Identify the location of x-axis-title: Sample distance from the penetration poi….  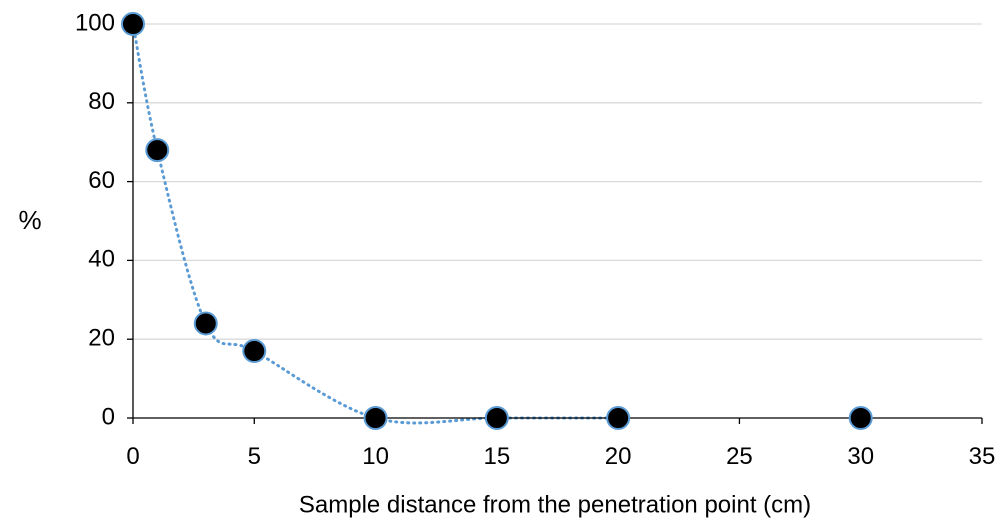
(555, 504).